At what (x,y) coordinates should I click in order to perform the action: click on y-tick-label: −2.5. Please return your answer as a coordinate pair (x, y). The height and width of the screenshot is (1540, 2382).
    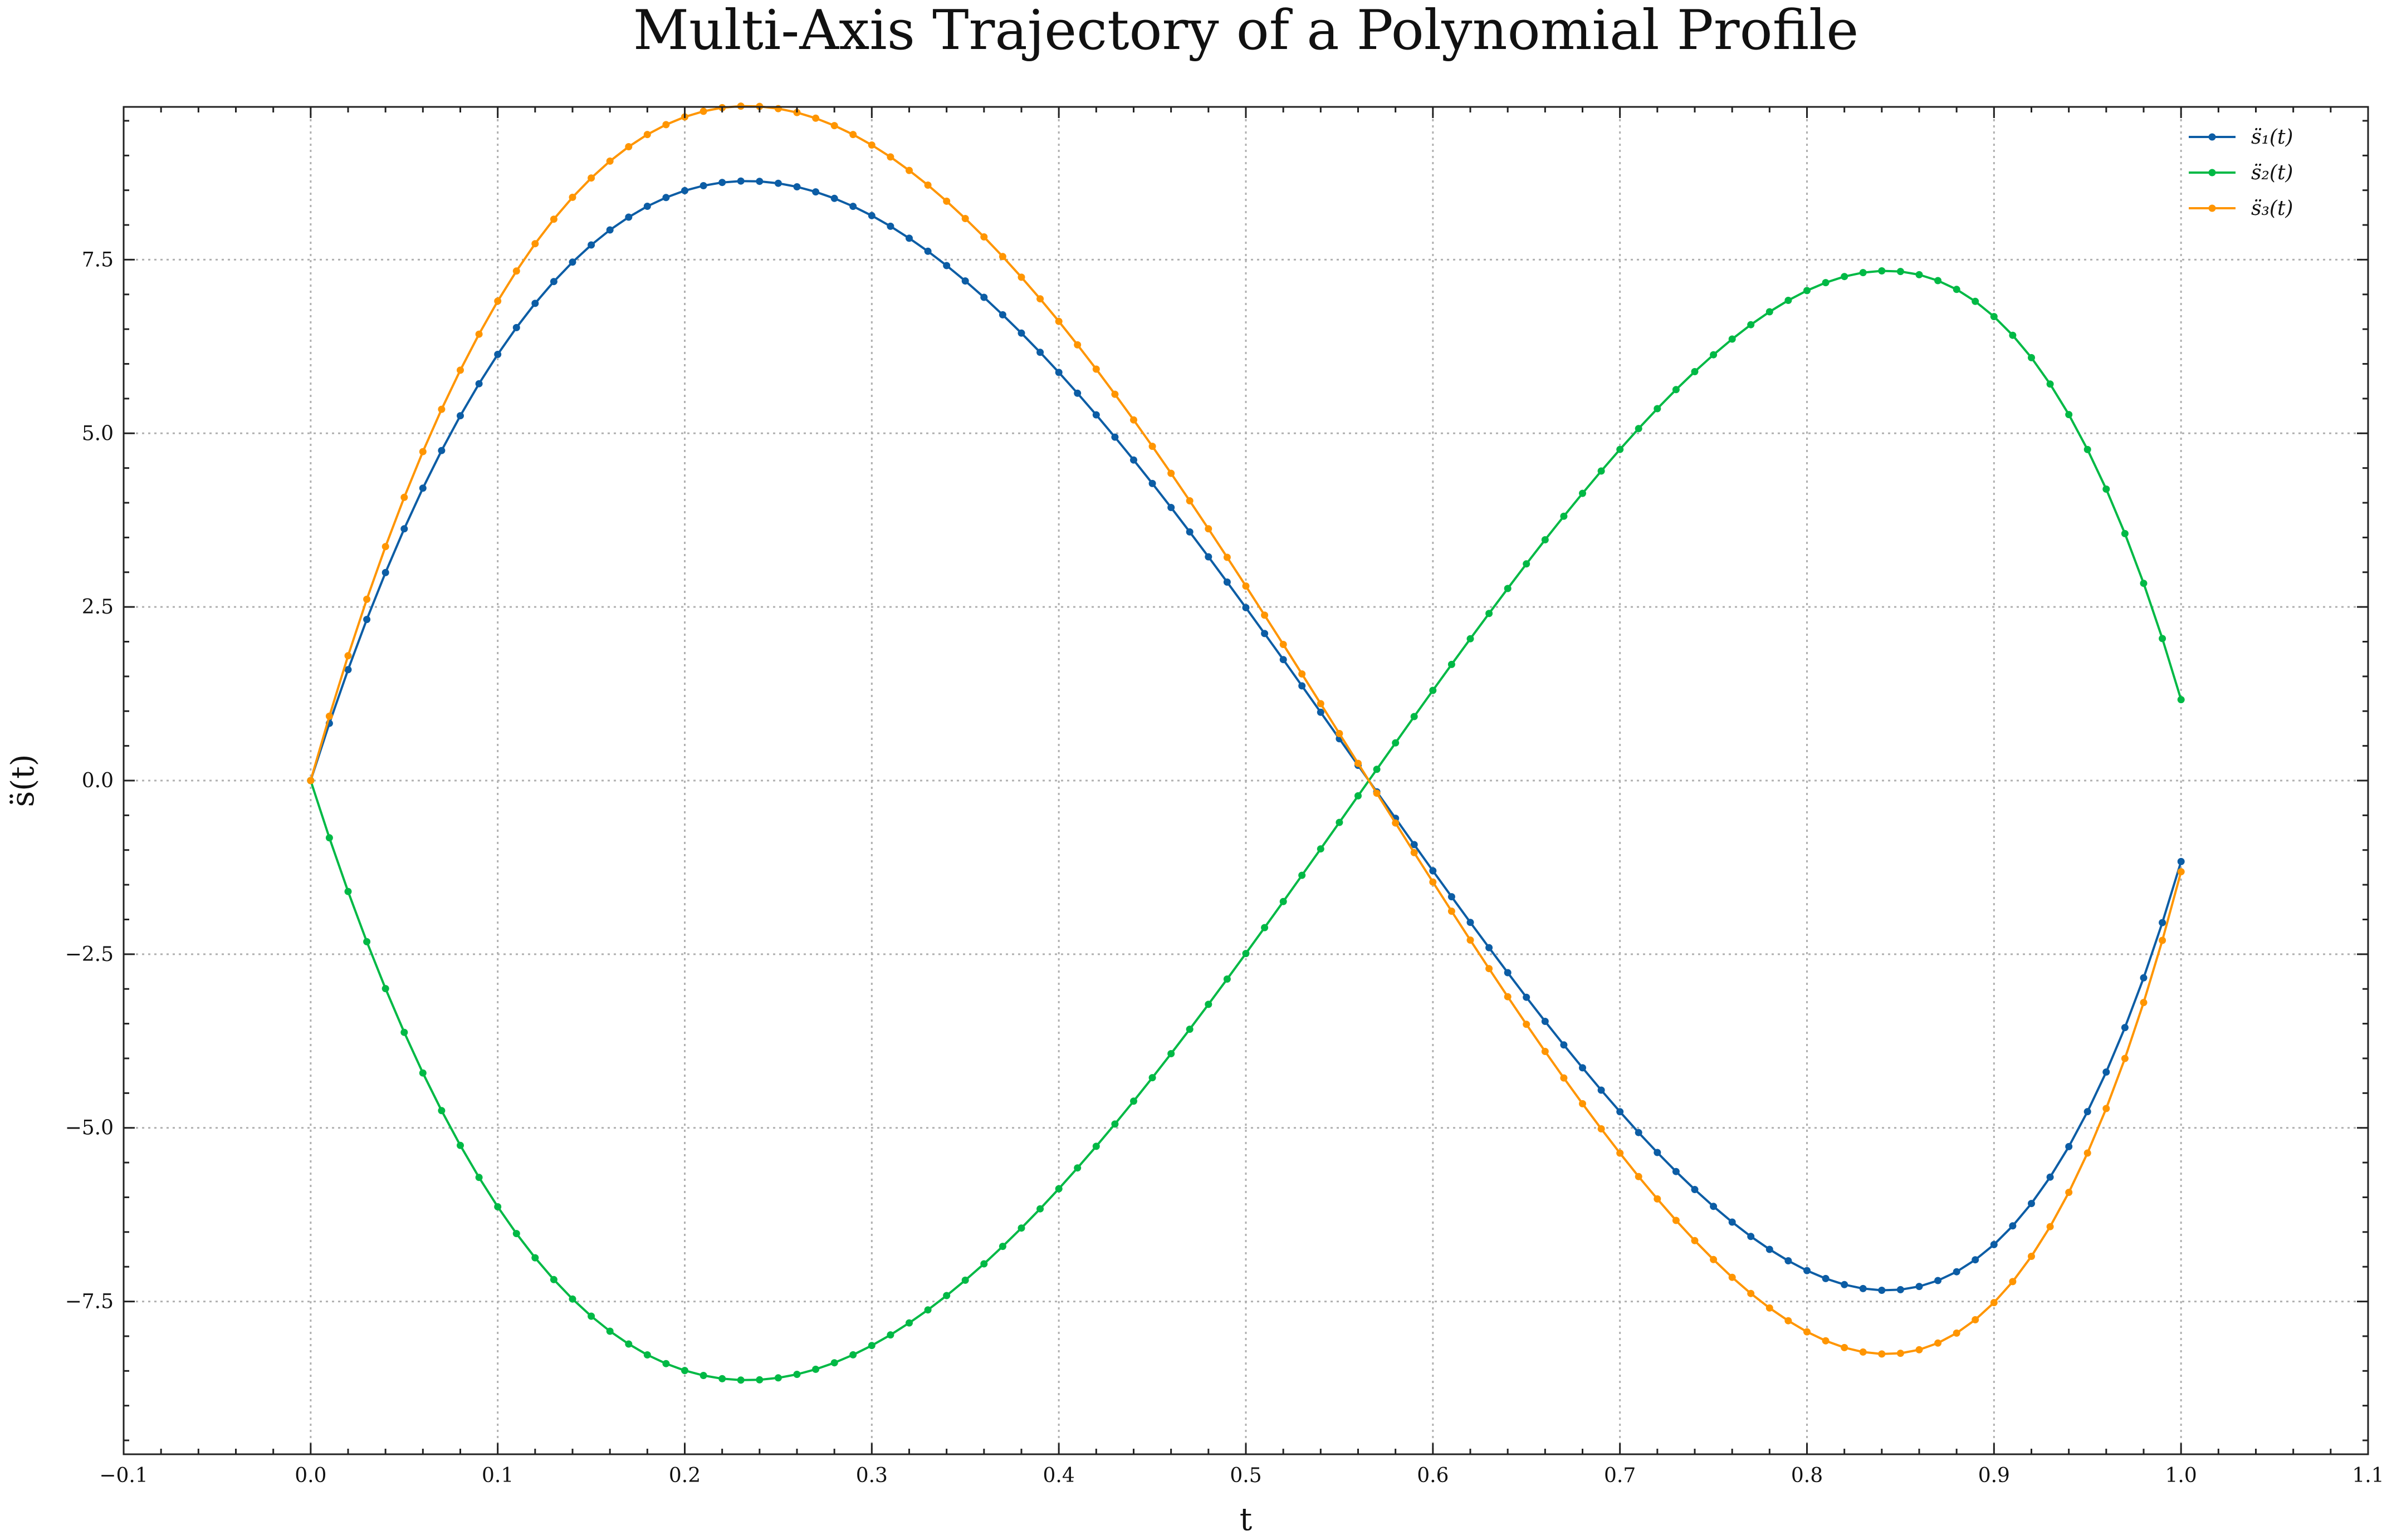
    Looking at the image, I should click on (89, 954).